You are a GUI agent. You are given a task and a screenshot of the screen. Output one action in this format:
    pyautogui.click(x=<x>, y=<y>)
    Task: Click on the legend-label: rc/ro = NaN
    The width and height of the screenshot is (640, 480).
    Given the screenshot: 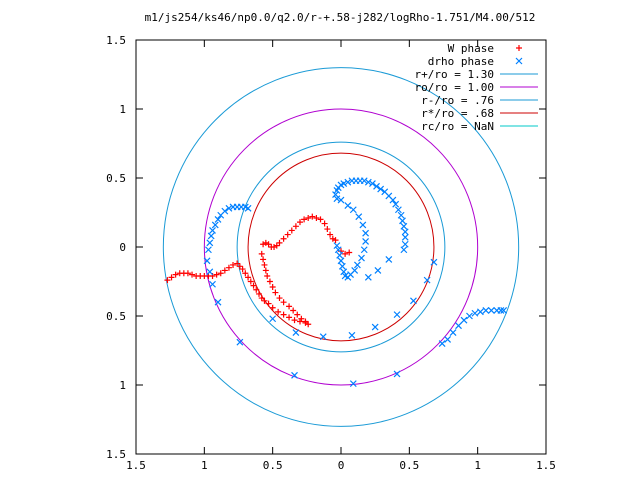 What is the action you would take?
    pyautogui.click(x=457, y=126)
    